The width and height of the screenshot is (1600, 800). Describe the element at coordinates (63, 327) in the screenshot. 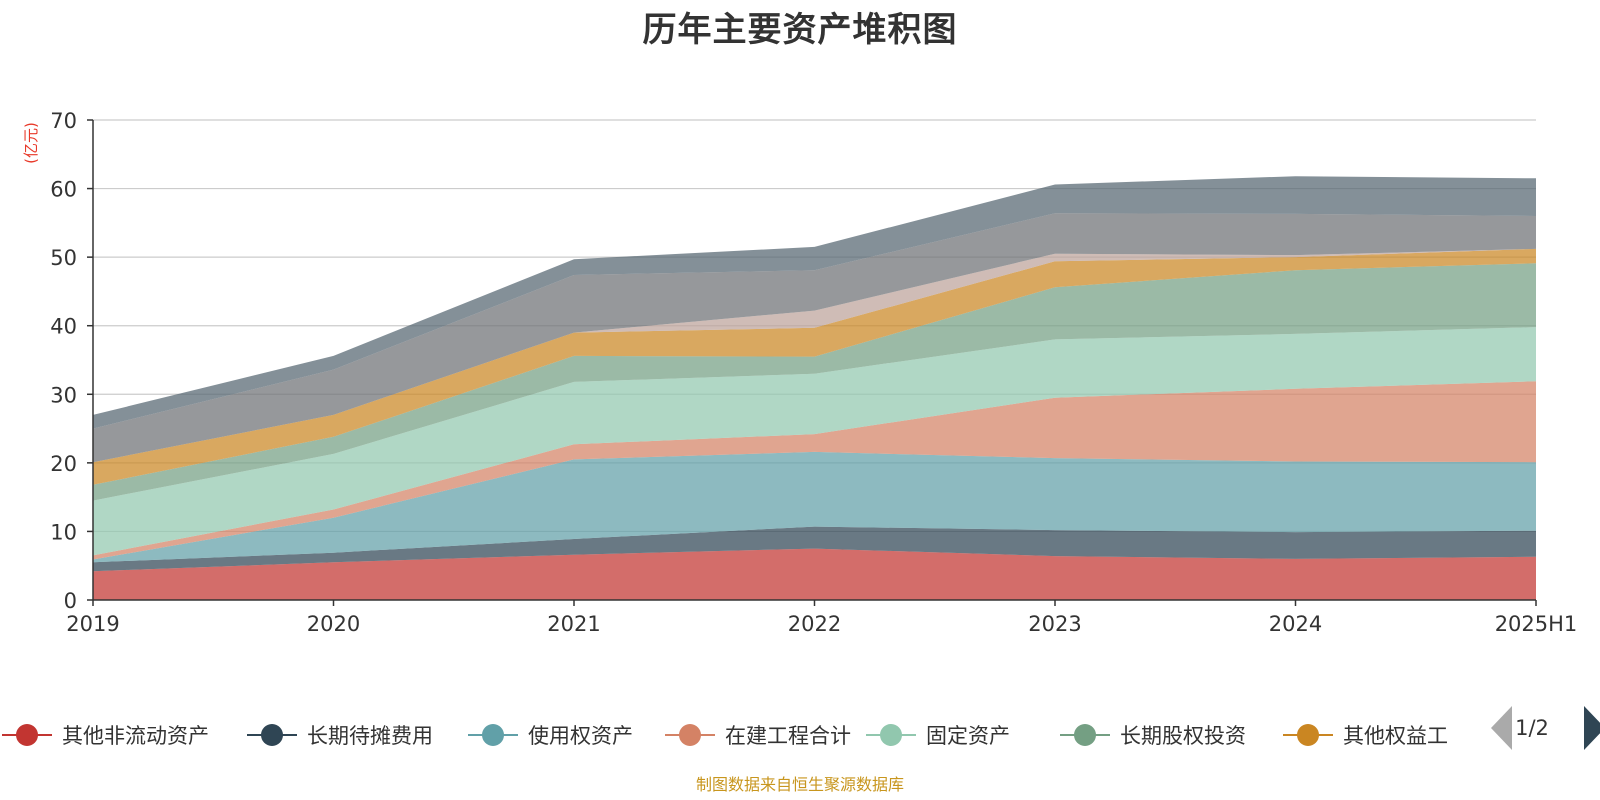

I see `y-tick-label: 40` at that location.